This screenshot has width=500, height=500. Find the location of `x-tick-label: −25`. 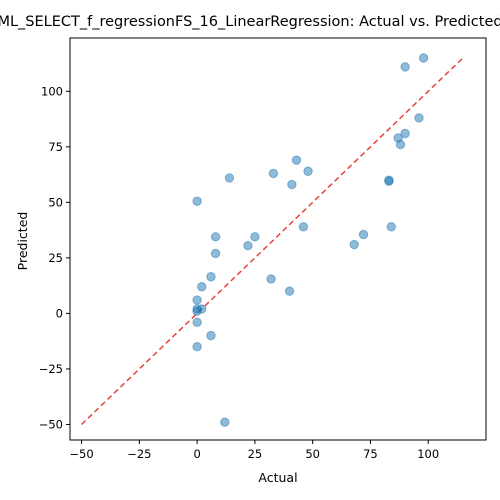

x-tick-label: −25 is located at coordinates (139, 454).